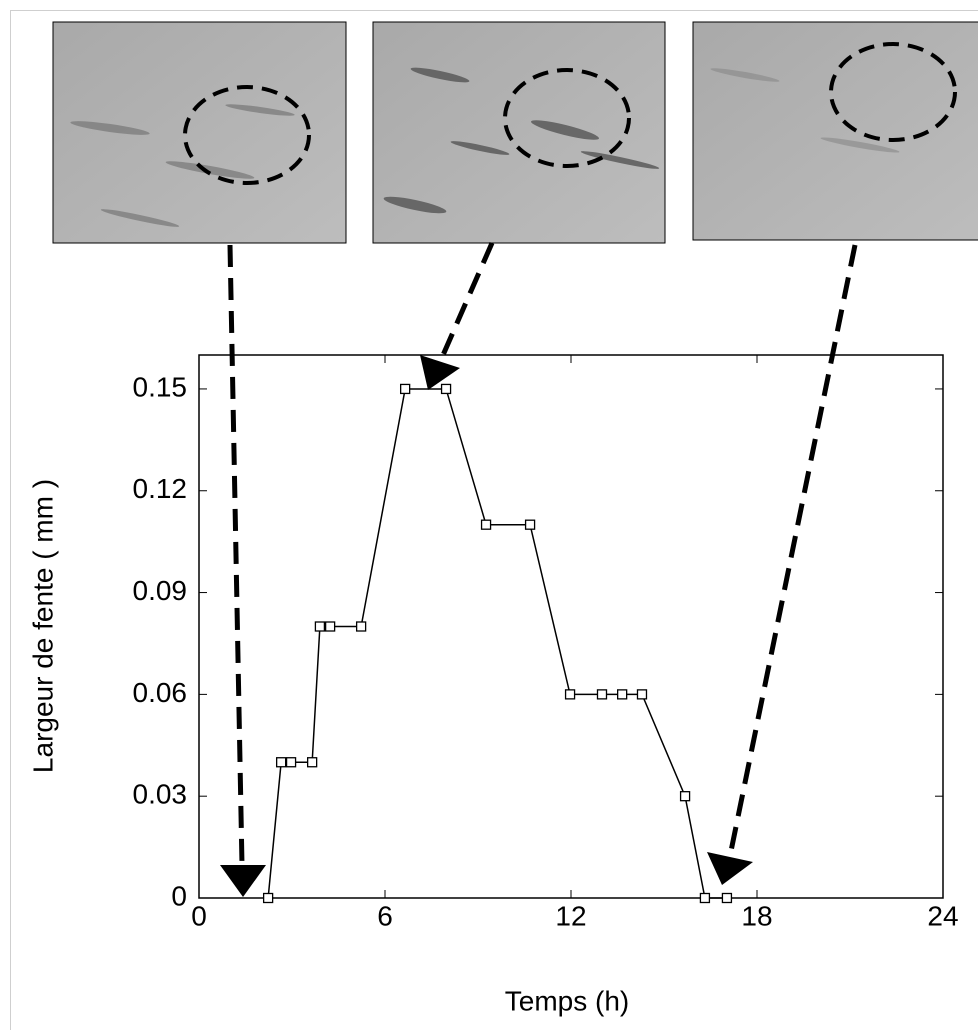 The image size is (978, 1030). What do you see at coordinates (179, 895) in the screenshot?
I see `y-tick-label: 0` at bounding box center [179, 895].